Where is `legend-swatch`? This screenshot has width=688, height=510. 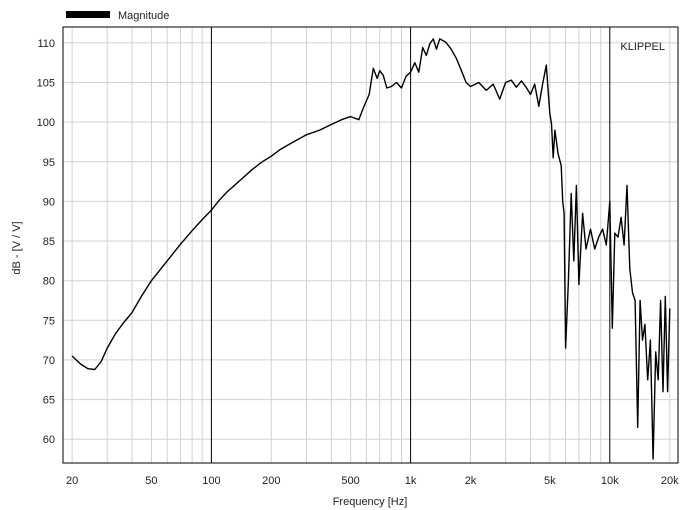
legend-swatch is located at coordinates (88, 14).